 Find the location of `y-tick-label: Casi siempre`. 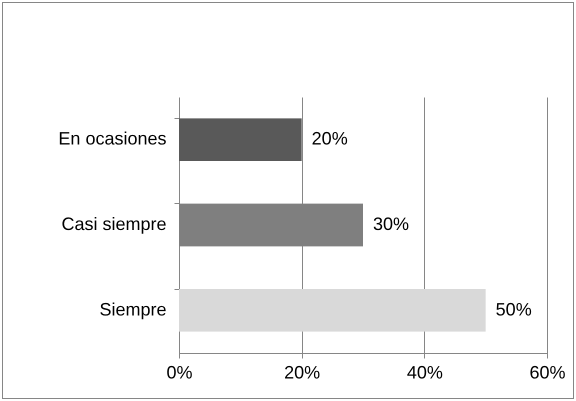

y-tick-label: Casi siempre is located at coordinates (113, 224).